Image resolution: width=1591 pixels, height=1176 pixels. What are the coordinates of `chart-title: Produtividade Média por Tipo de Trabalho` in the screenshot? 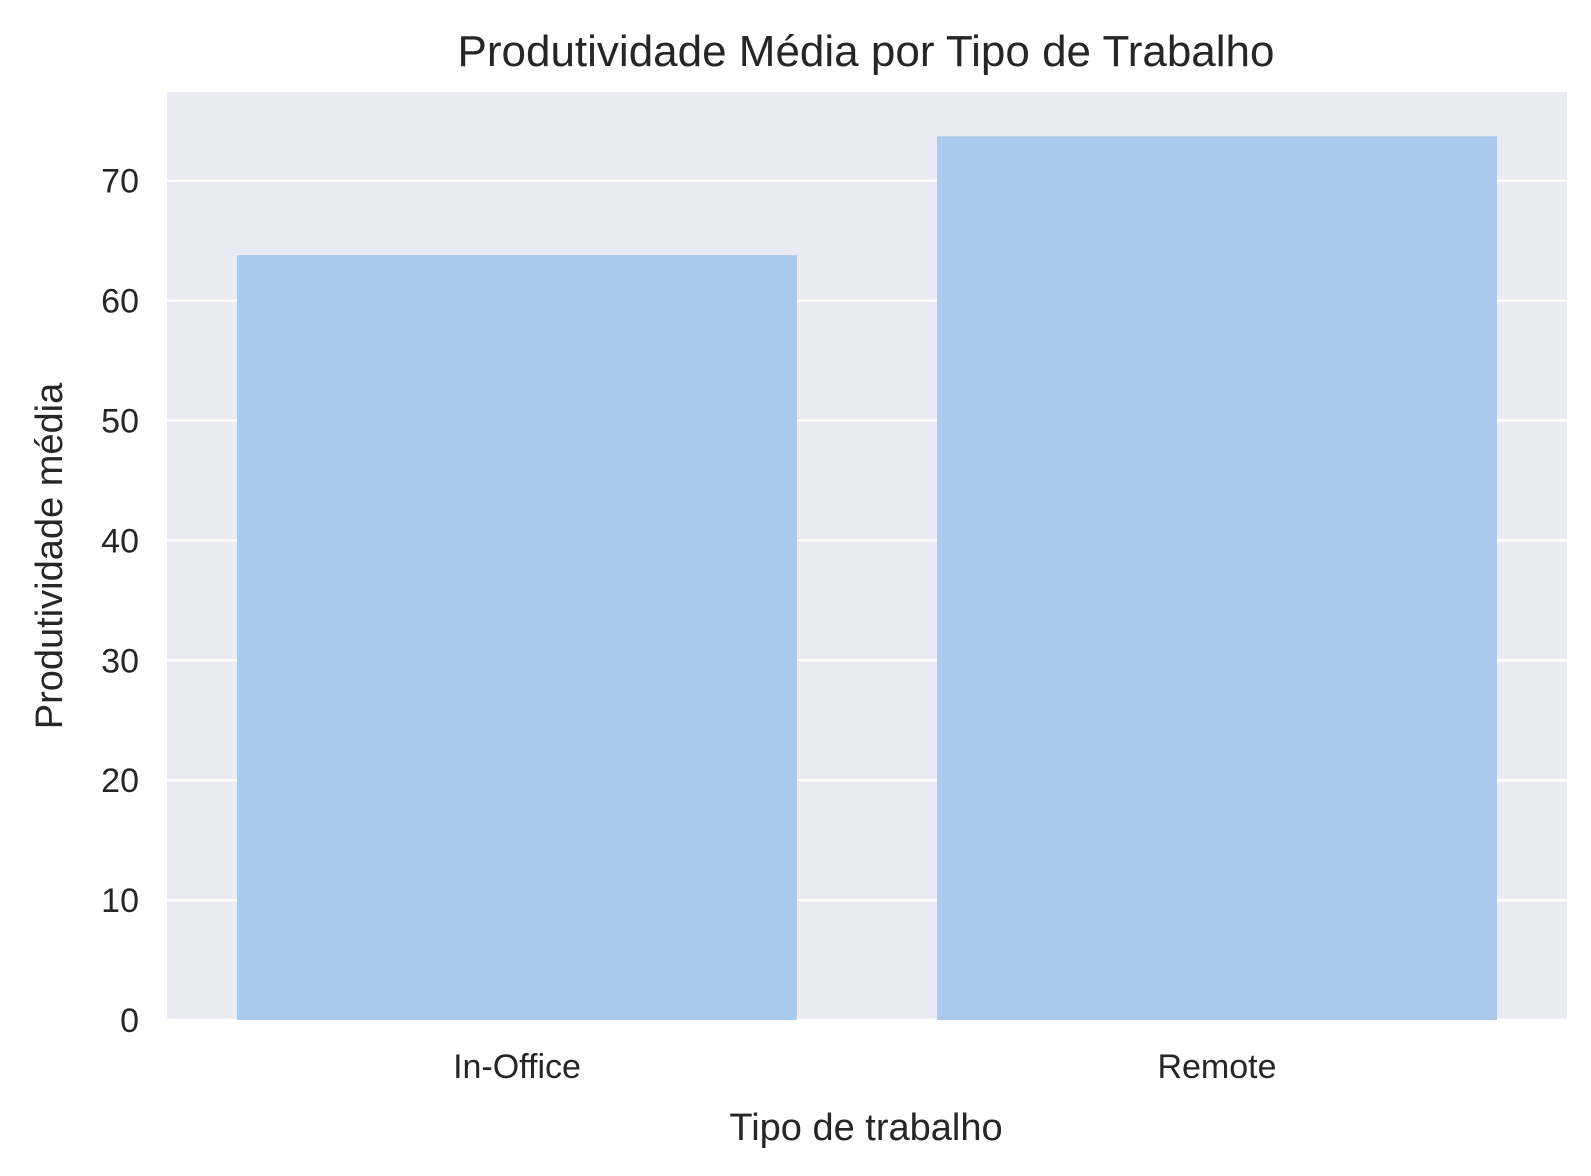 It's located at (866, 51).